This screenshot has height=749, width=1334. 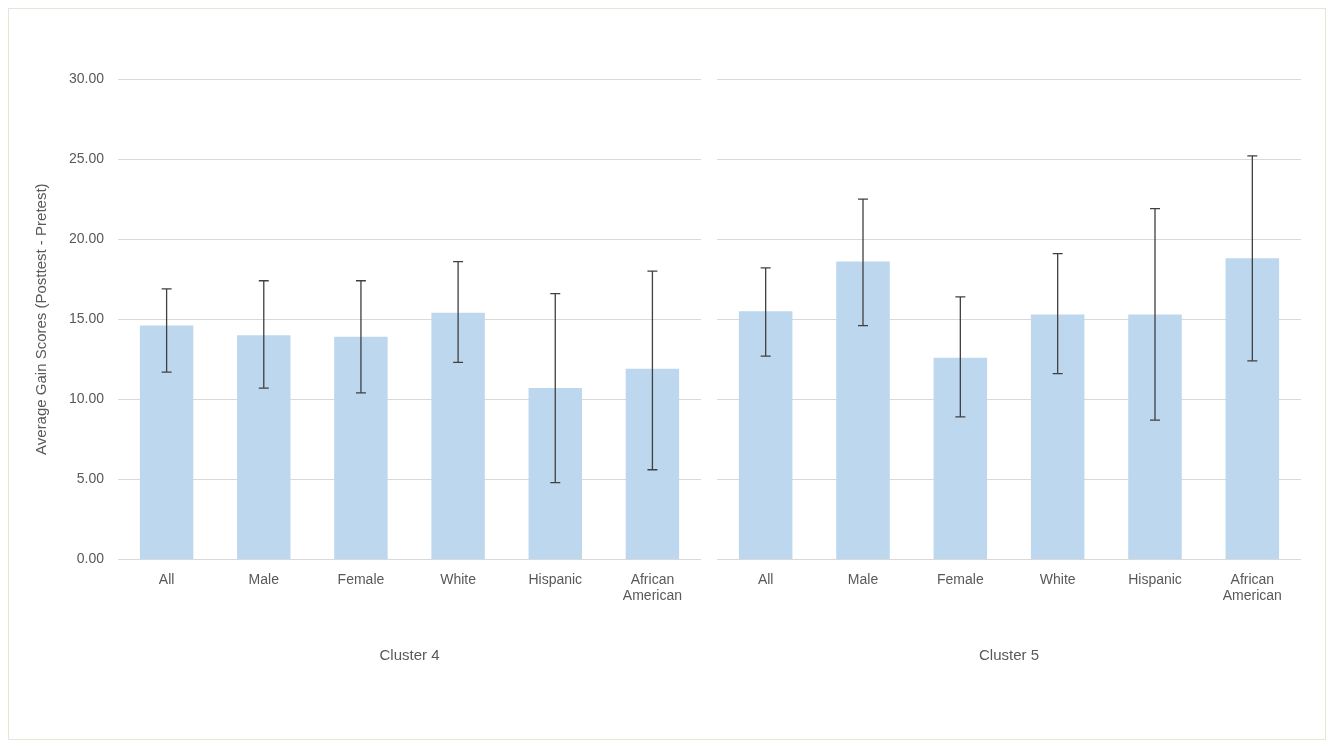 What do you see at coordinates (86, 237) in the screenshot?
I see `y-tick-label: 20.00` at bounding box center [86, 237].